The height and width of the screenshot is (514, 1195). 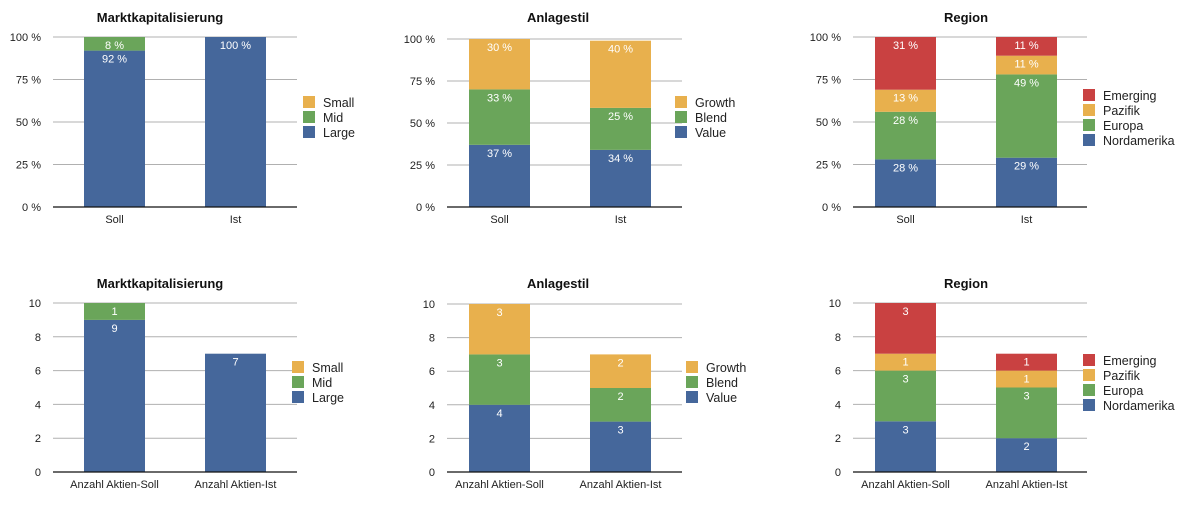 I want to click on chart-title: Marktkapitalisierung, so click(x=160, y=17).